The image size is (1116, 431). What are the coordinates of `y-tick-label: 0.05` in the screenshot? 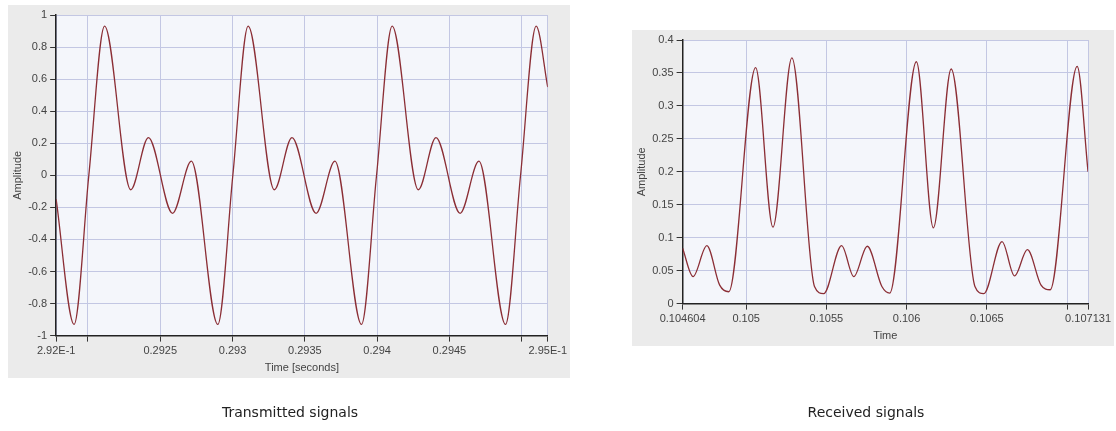 It's located at (663, 269).